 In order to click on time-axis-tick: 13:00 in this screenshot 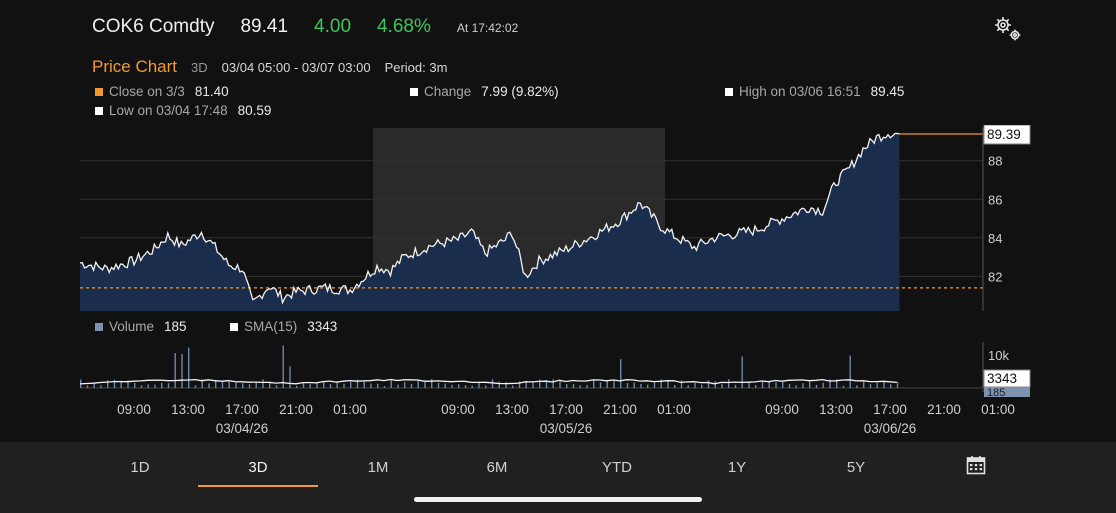, I will do `click(836, 409)`.